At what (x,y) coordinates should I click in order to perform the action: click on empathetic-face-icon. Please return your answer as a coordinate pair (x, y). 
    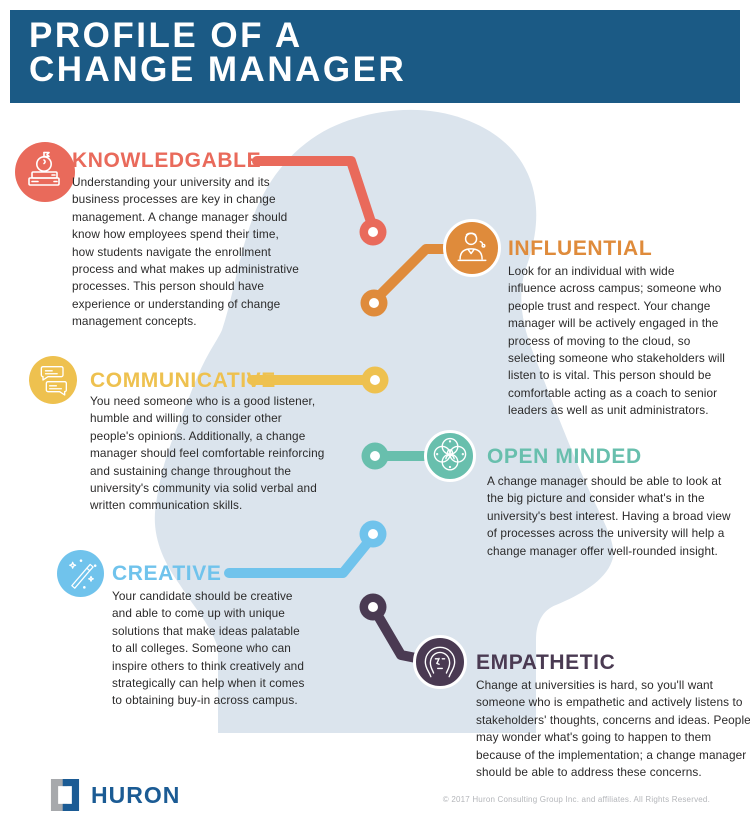
    Looking at the image, I should click on (440, 662).